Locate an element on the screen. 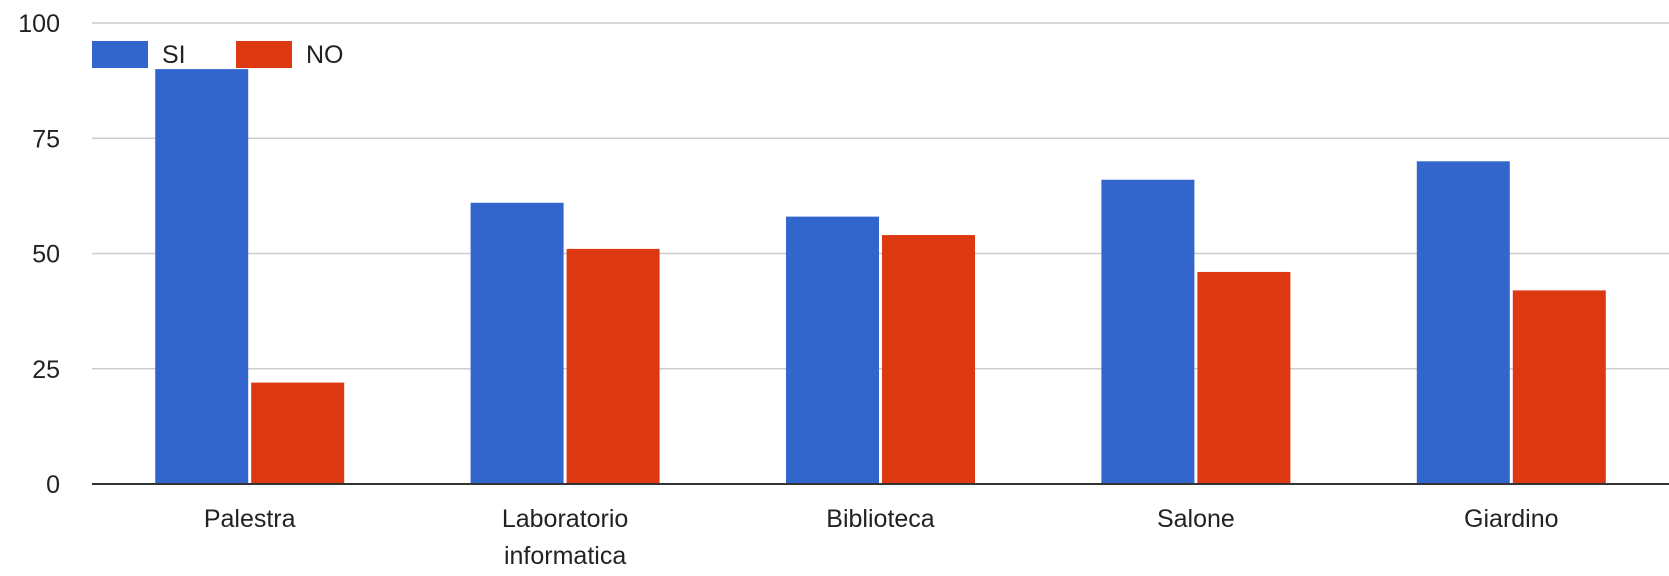 The image size is (1669, 576). y-axis-ticks: 0 25 50 75 100 is located at coordinates (39, 254).